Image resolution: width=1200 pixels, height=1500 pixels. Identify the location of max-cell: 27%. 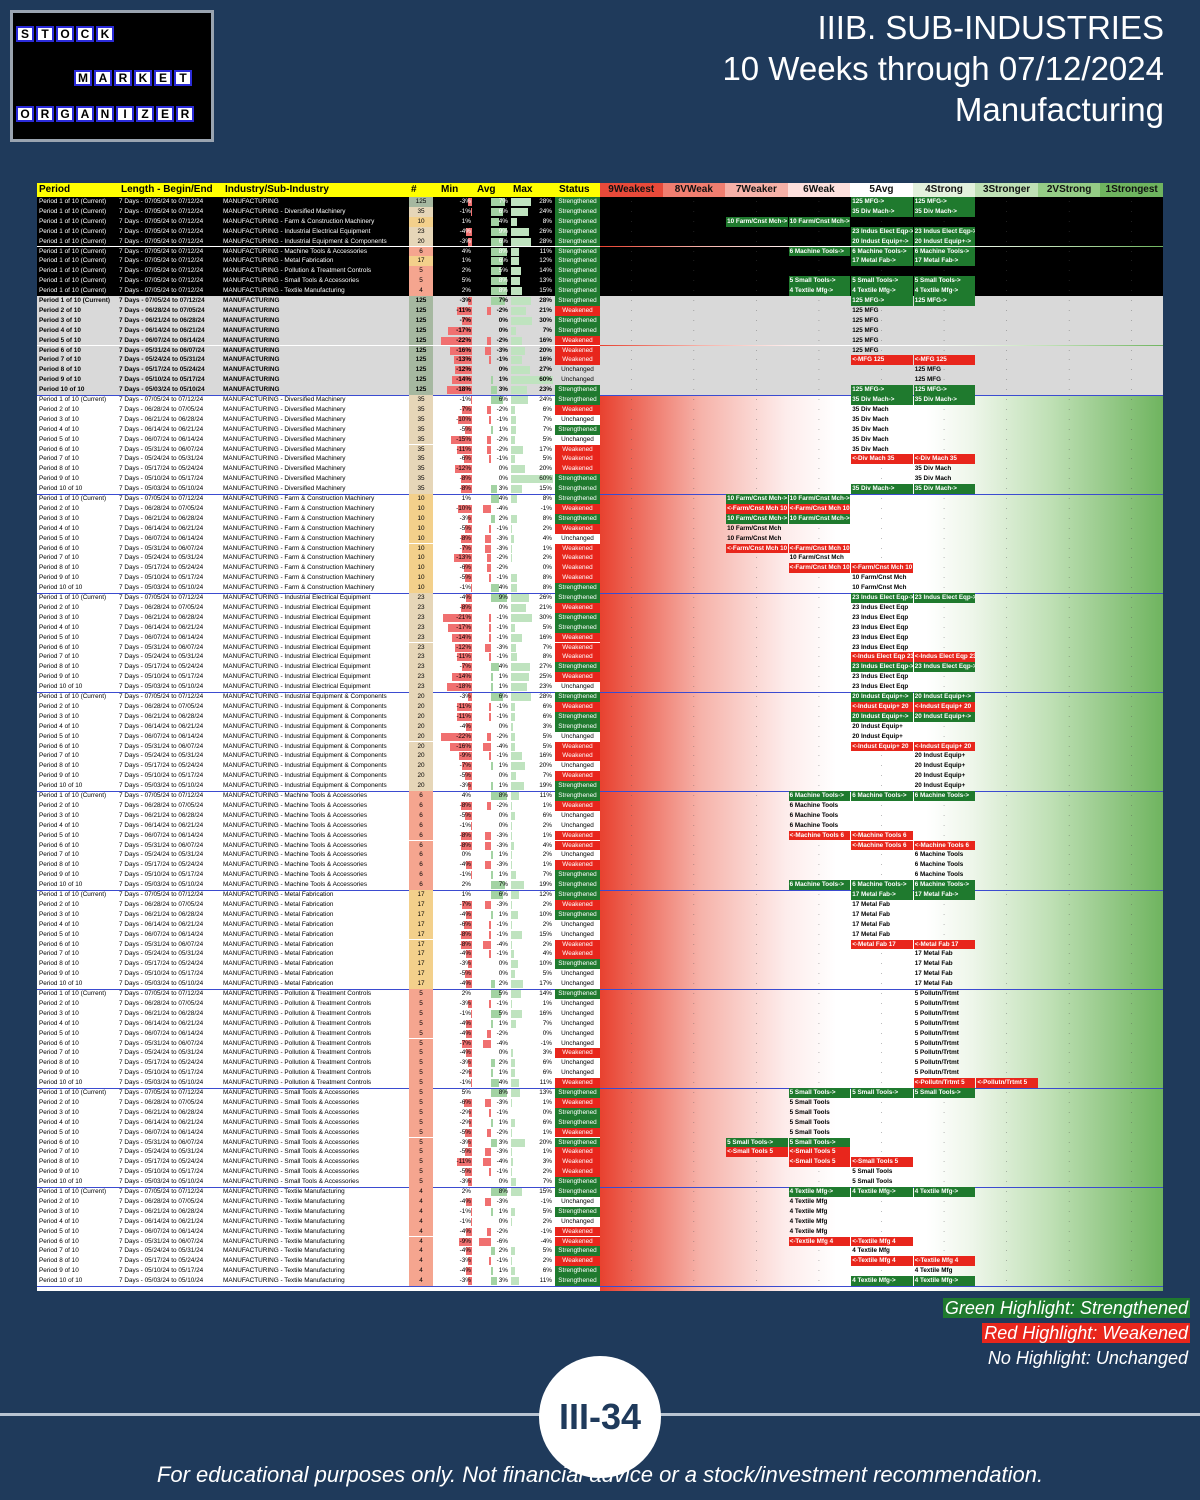
(545, 667).